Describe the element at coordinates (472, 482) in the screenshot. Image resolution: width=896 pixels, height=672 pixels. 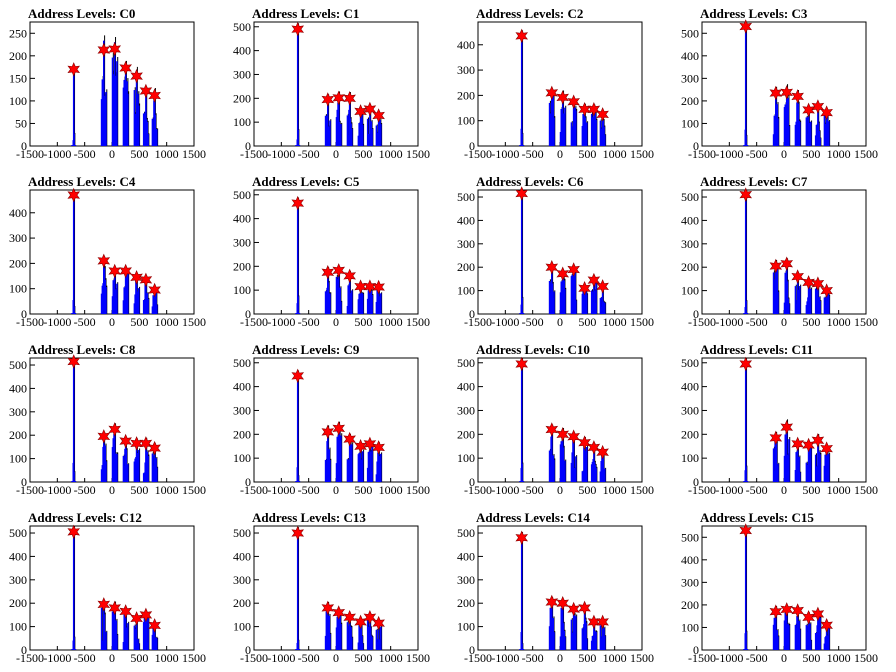
I see `y-tick-label: 0` at that location.